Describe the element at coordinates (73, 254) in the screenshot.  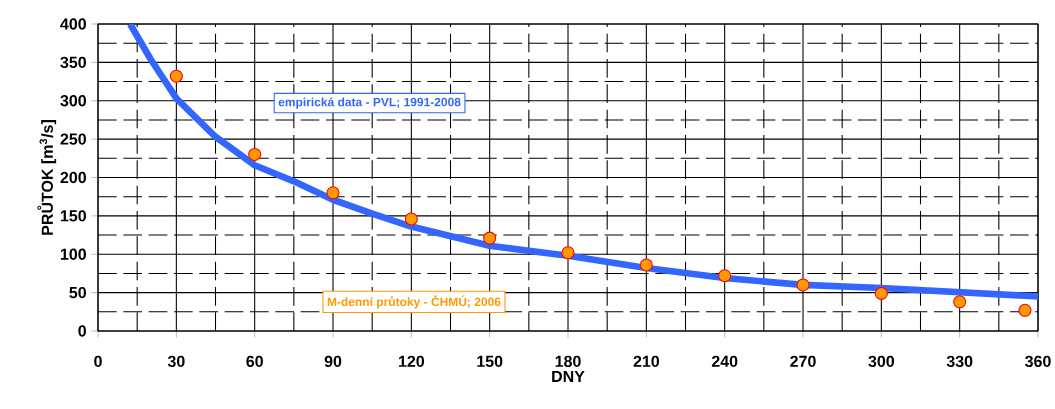
I see `y-tick-label: 100` at that location.